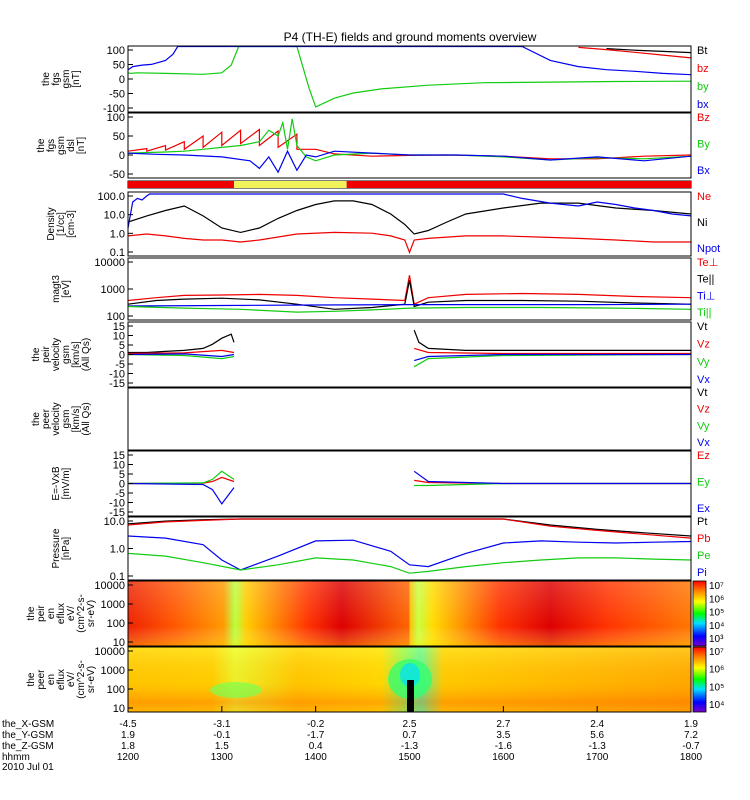 The height and width of the screenshot is (800, 750). I want to click on axis-value-3-1: 1300, so click(222, 757).